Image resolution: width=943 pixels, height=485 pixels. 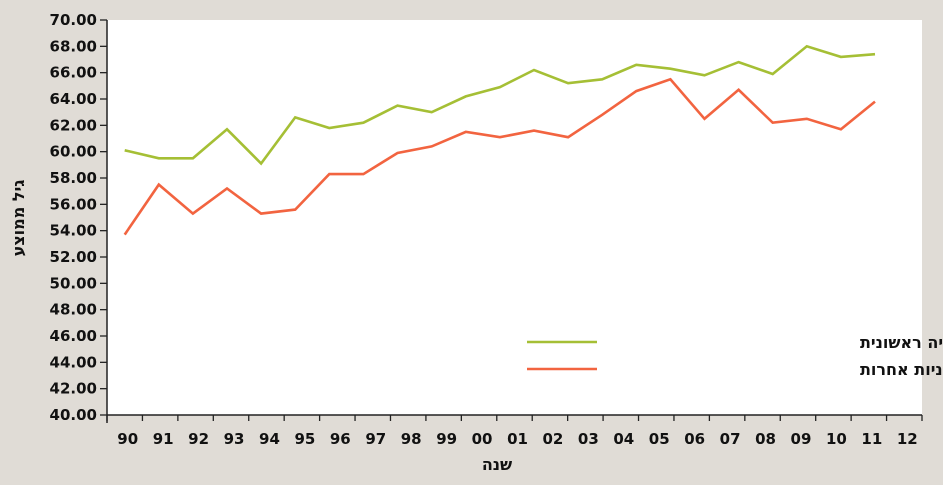 I want to click on y-tick-label: 68.00, so click(x=73, y=46).